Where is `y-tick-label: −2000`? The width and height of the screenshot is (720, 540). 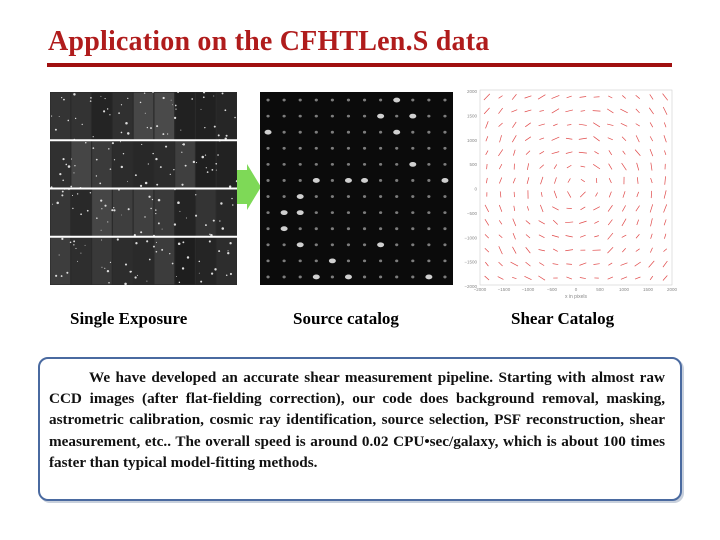
y-tick-label: −2000 is located at coordinates (470, 286).